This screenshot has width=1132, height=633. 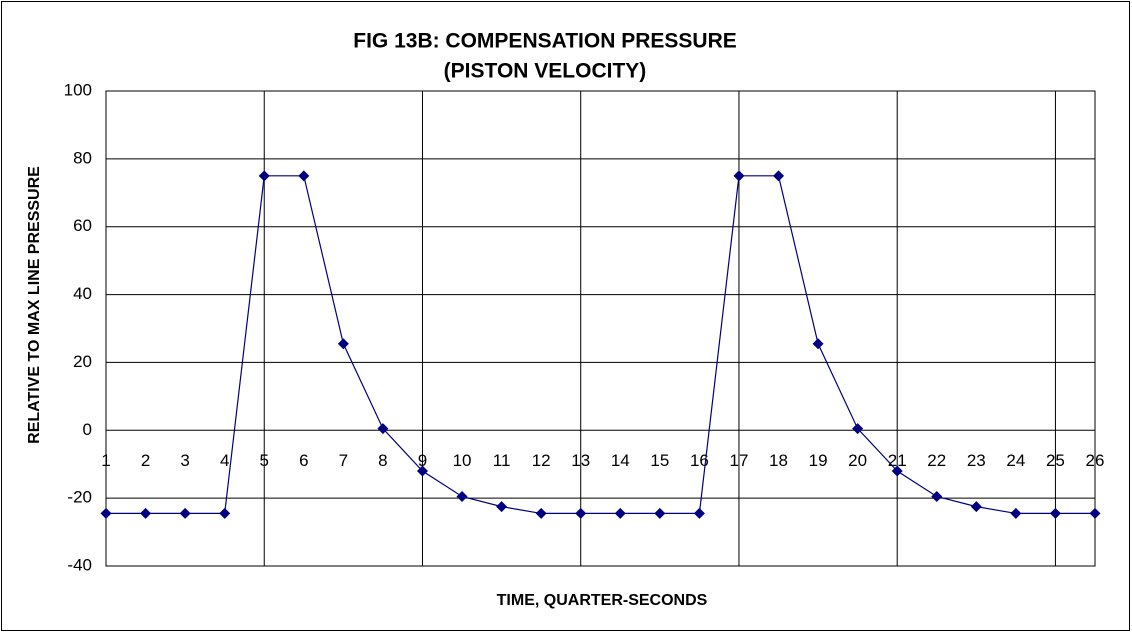 I want to click on x-tick-label: 13, so click(x=580, y=460).